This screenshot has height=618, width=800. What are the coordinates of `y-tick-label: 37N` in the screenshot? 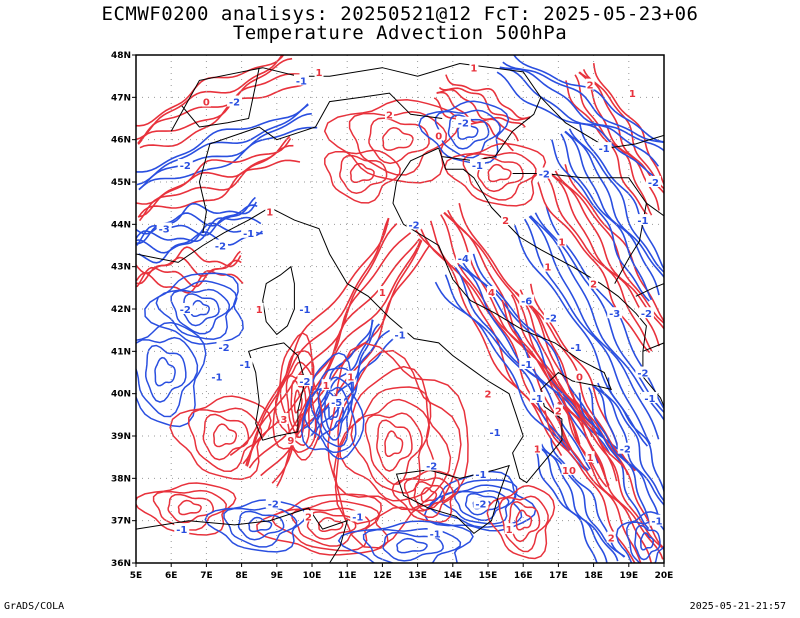 It's located at (121, 522).